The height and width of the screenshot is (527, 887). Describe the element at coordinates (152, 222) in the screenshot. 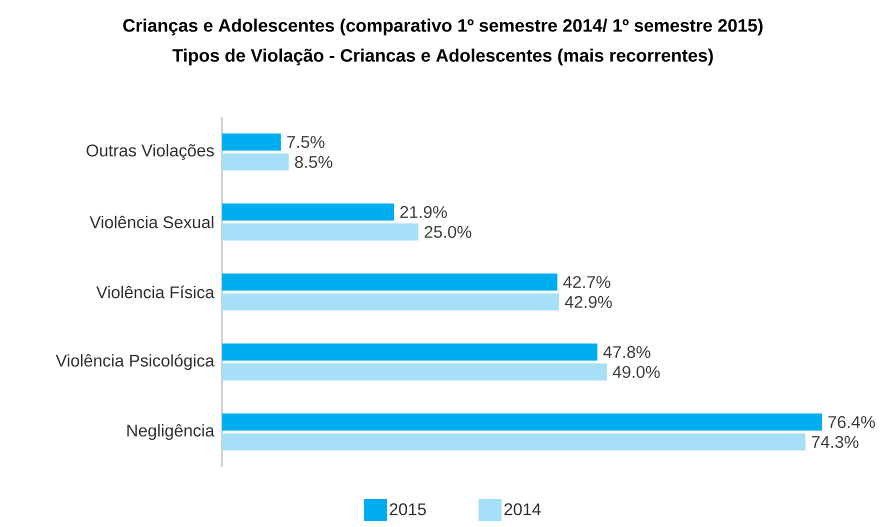

I see `y-tick-label: Violência Sexual` at that location.